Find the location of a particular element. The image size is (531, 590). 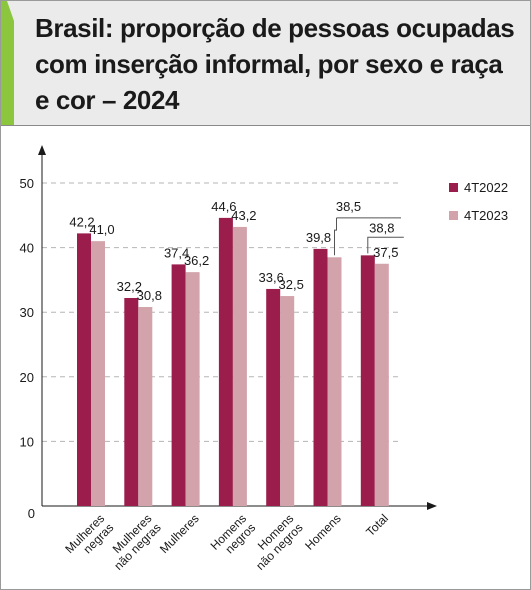

category-label-line: Mulheres is located at coordinates (179, 533).